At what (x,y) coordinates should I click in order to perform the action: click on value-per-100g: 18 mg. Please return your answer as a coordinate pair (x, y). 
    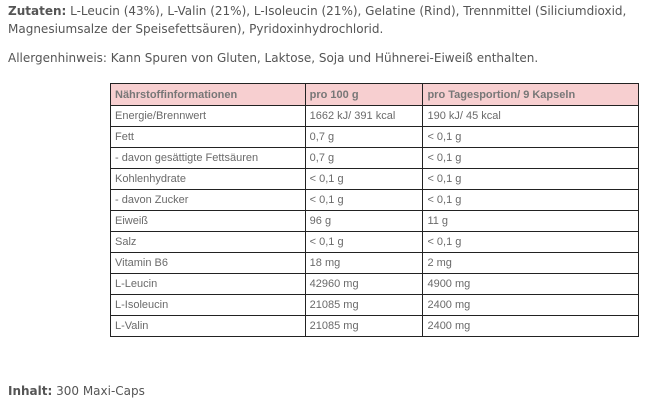
    Looking at the image, I should click on (364, 263).